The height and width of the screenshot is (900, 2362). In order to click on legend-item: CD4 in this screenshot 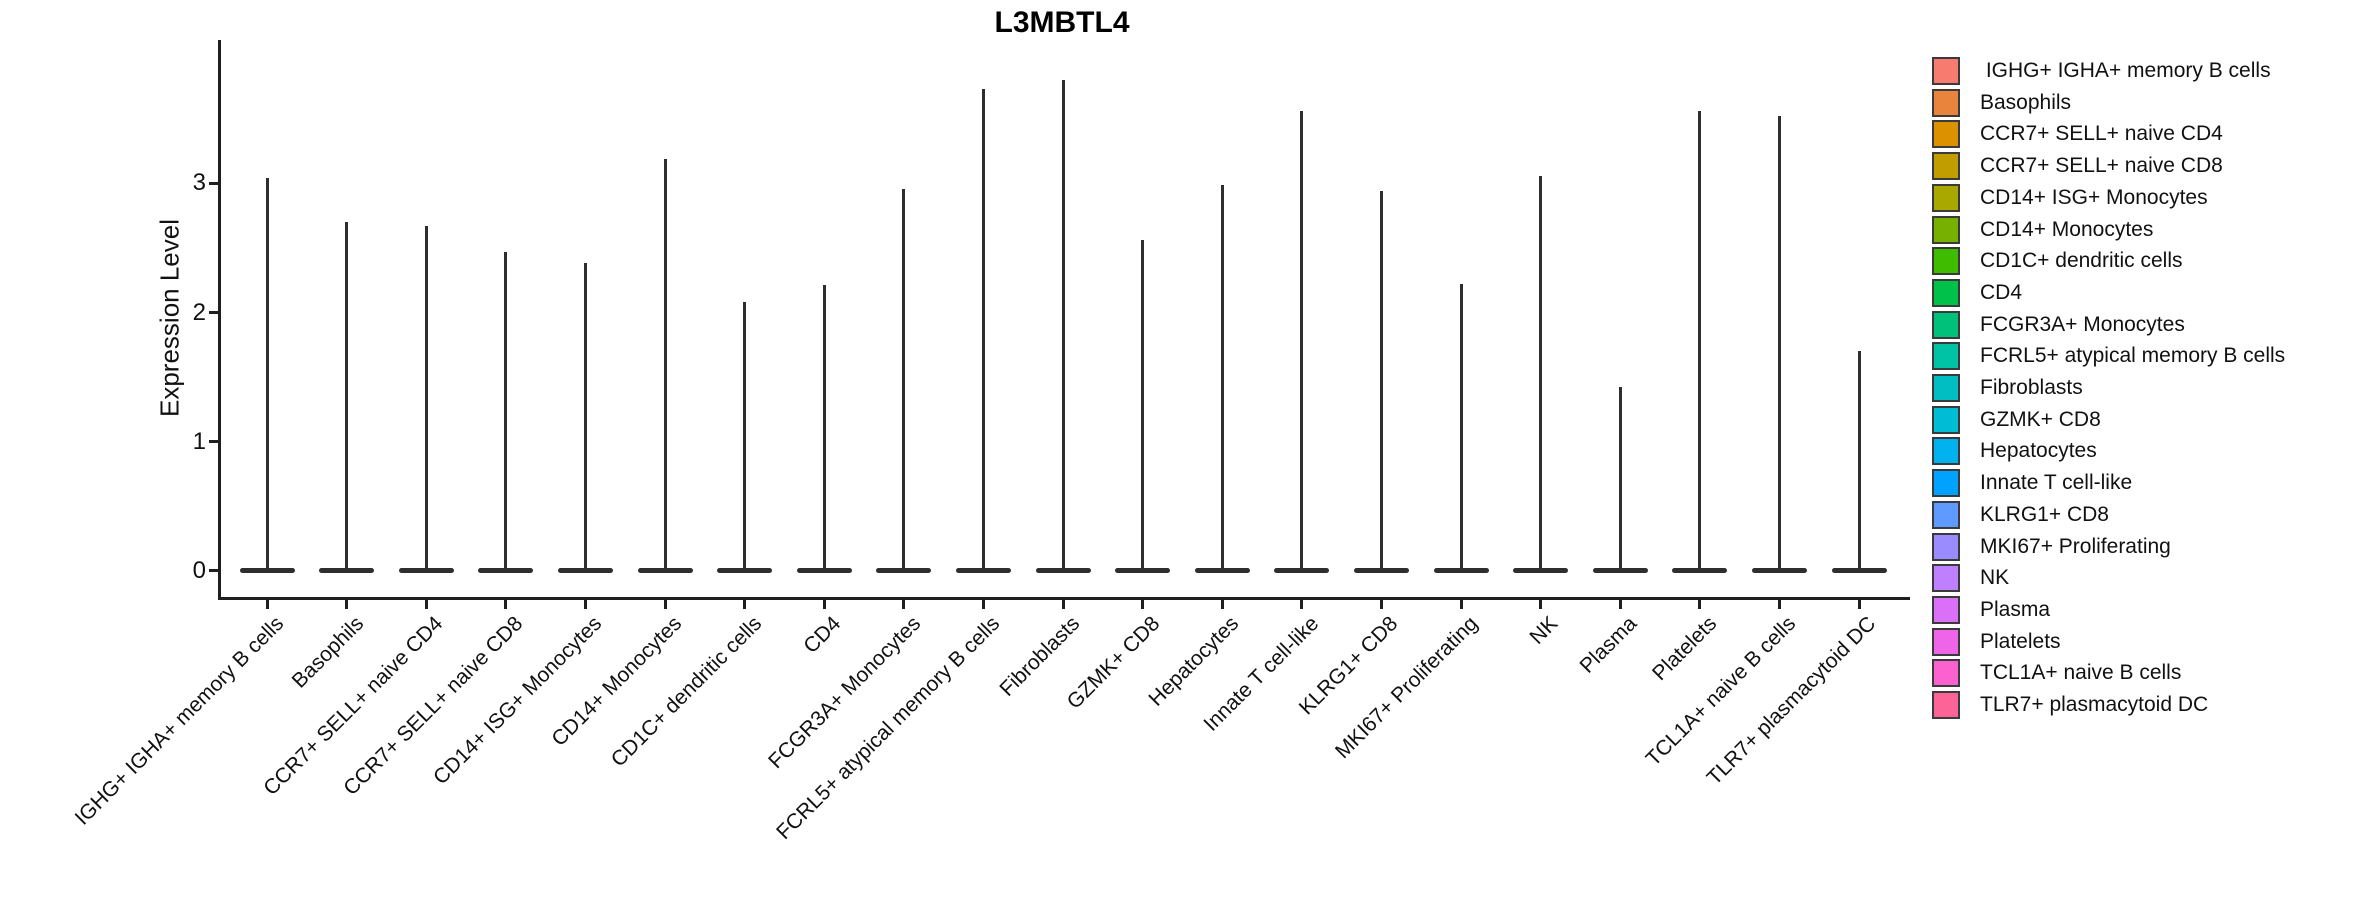, I will do `click(1977, 292)`.